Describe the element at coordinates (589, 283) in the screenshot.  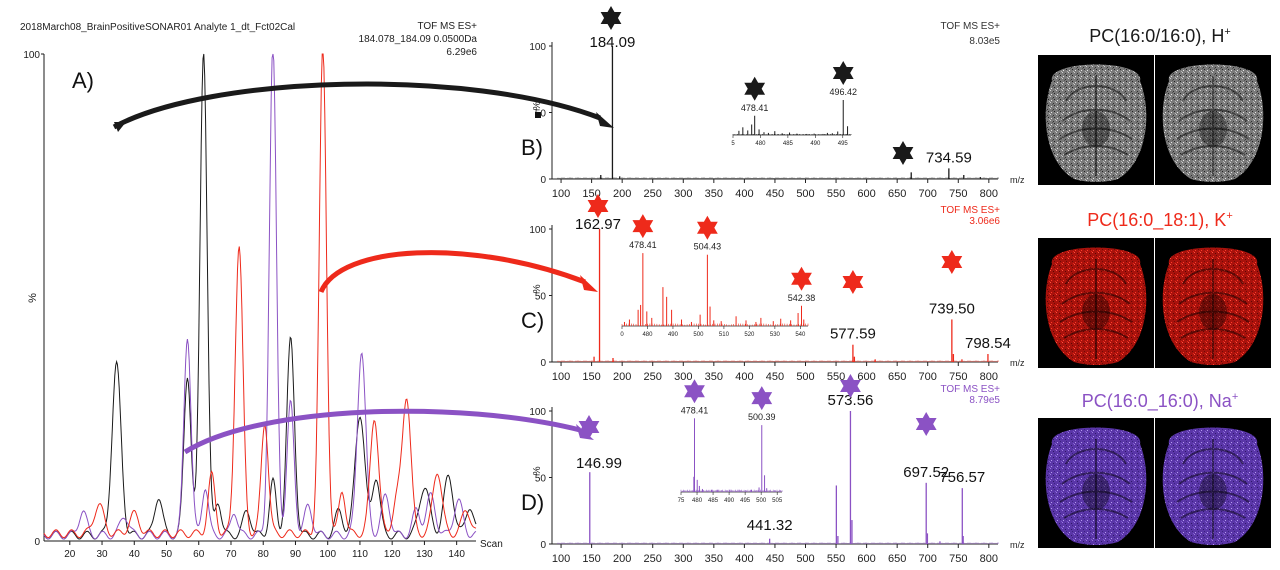
I see `arrow-red-head` at that location.